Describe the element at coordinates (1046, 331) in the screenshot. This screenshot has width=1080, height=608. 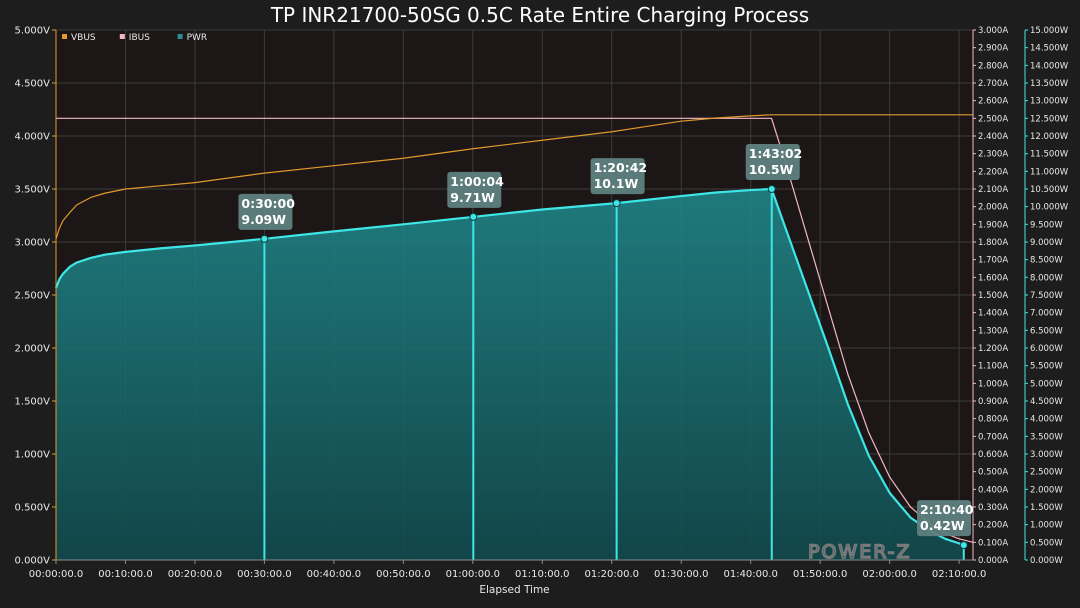
I see `power-tick-label: 6.500W` at that location.